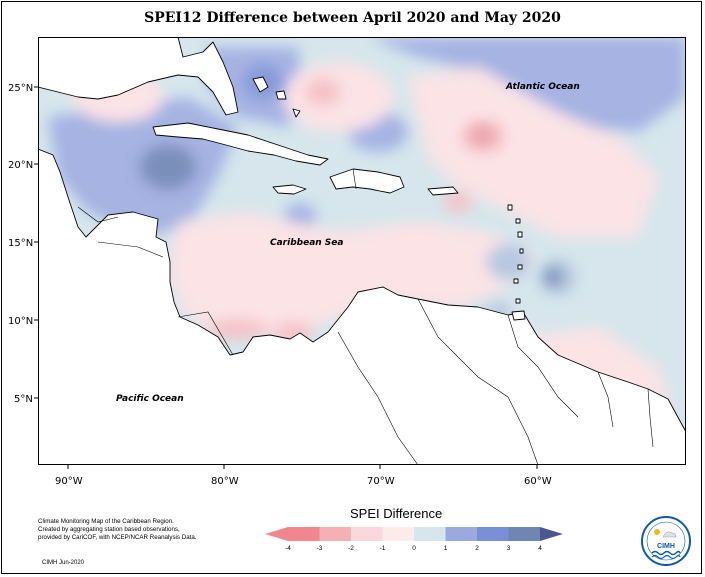 The height and width of the screenshot is (577, 705). Describe the element at coordinates (666, 553) in the screenshot. I see `wave-icon` at that location.